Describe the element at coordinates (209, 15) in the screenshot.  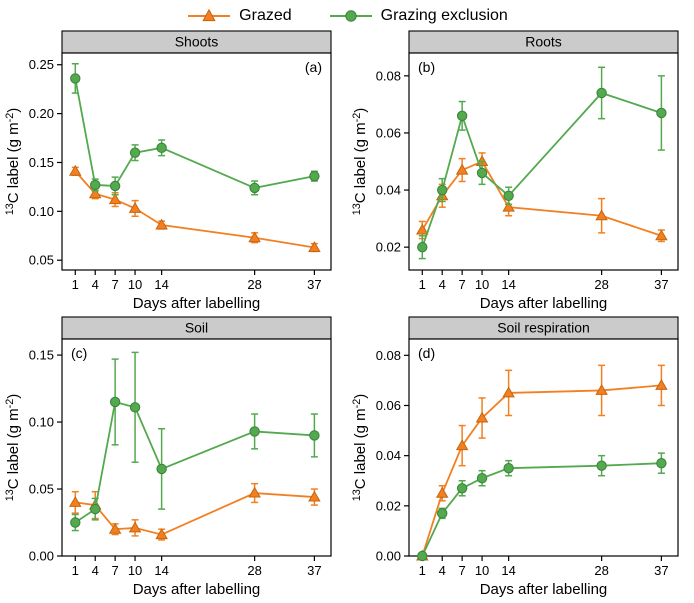
I see `grazed-triangle-marker-icon` at that location.